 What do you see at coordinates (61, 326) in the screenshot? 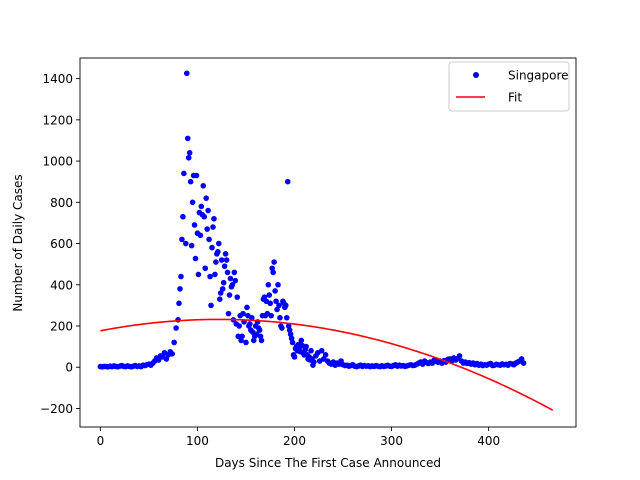
I see `y-tick-label: 200` at bounding box center [61, 326].